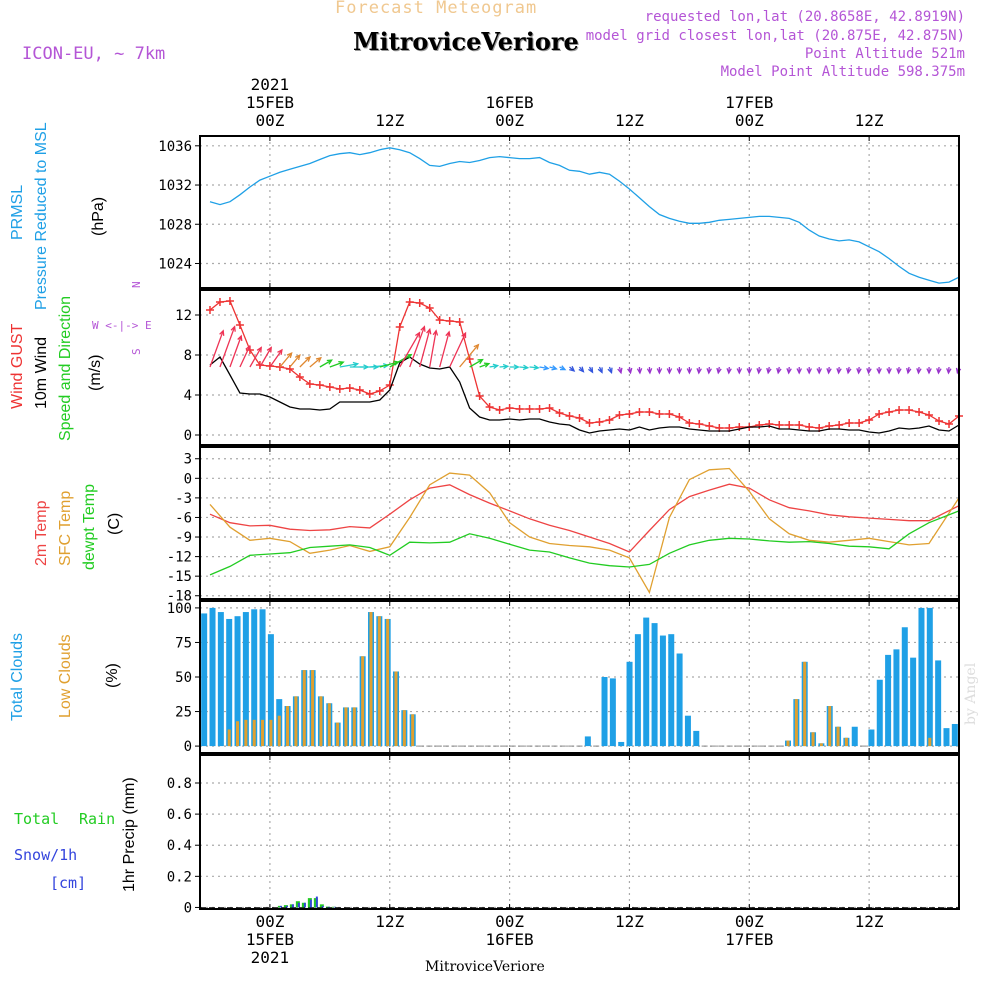 The image size is (1000, 1000). What do you see at coordinates (510, 120) in the screenshot?
I see `top-label-hour: 00Z` at bounding box center [510, 120].